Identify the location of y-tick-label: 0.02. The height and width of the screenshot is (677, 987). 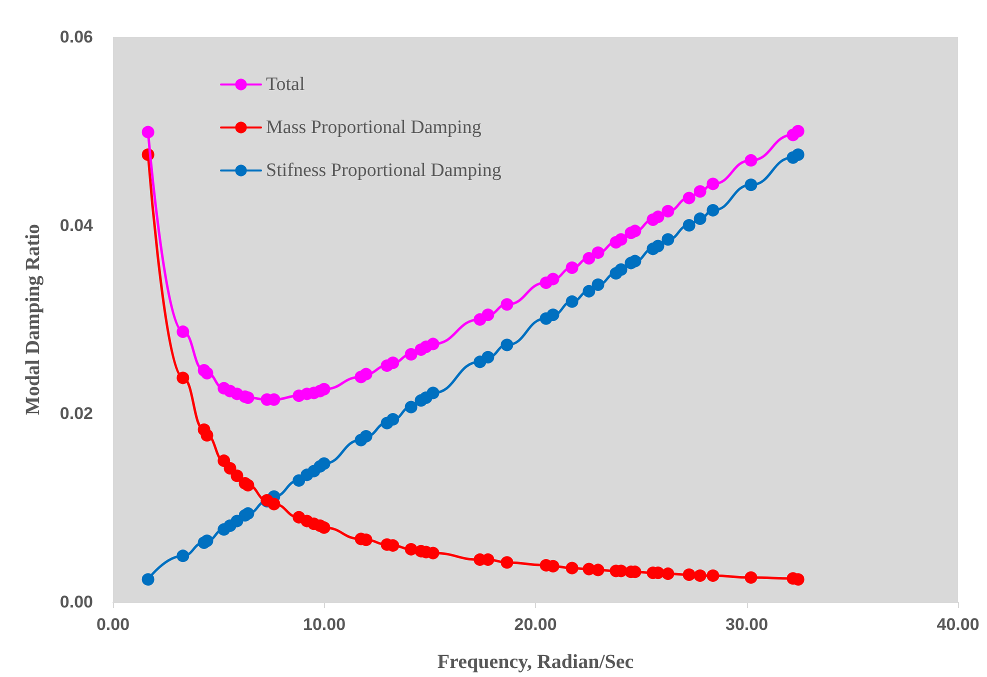
(76, 414).